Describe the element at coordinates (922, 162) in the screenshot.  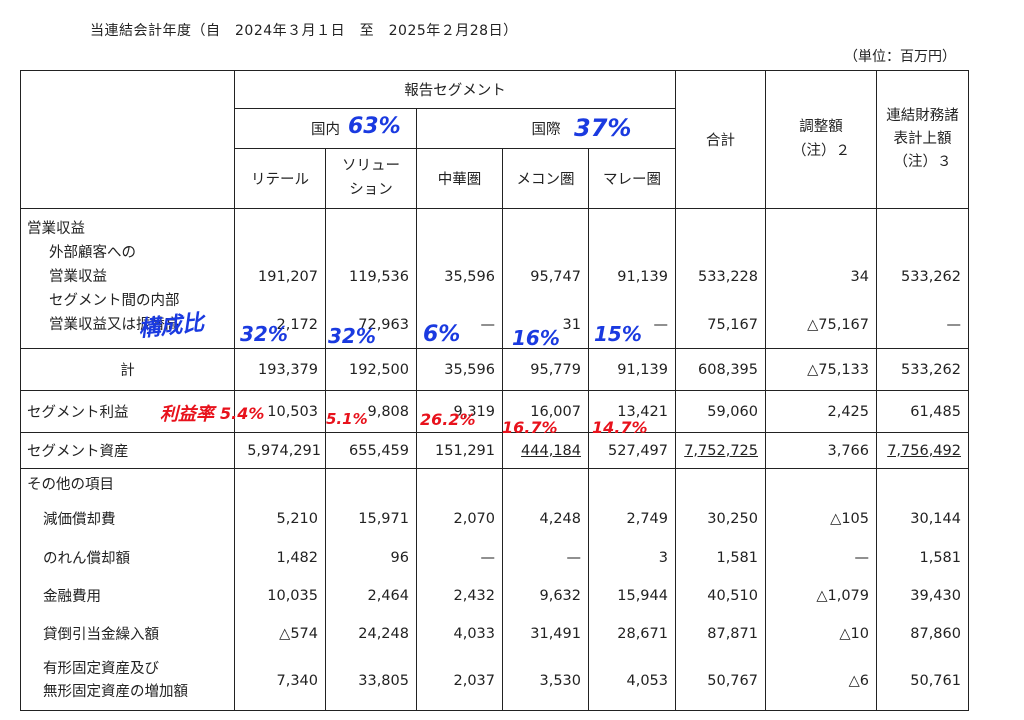
I see `consolidated-header-line3: （注）３` at that location.